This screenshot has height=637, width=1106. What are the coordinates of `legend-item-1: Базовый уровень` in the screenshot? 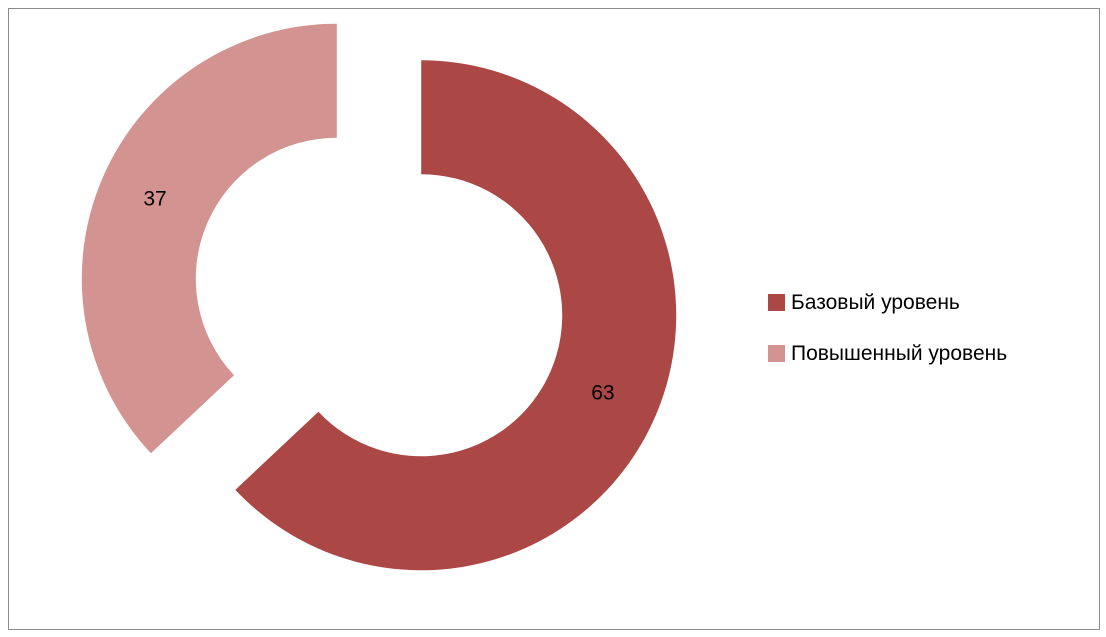 It's located at (887, 302).